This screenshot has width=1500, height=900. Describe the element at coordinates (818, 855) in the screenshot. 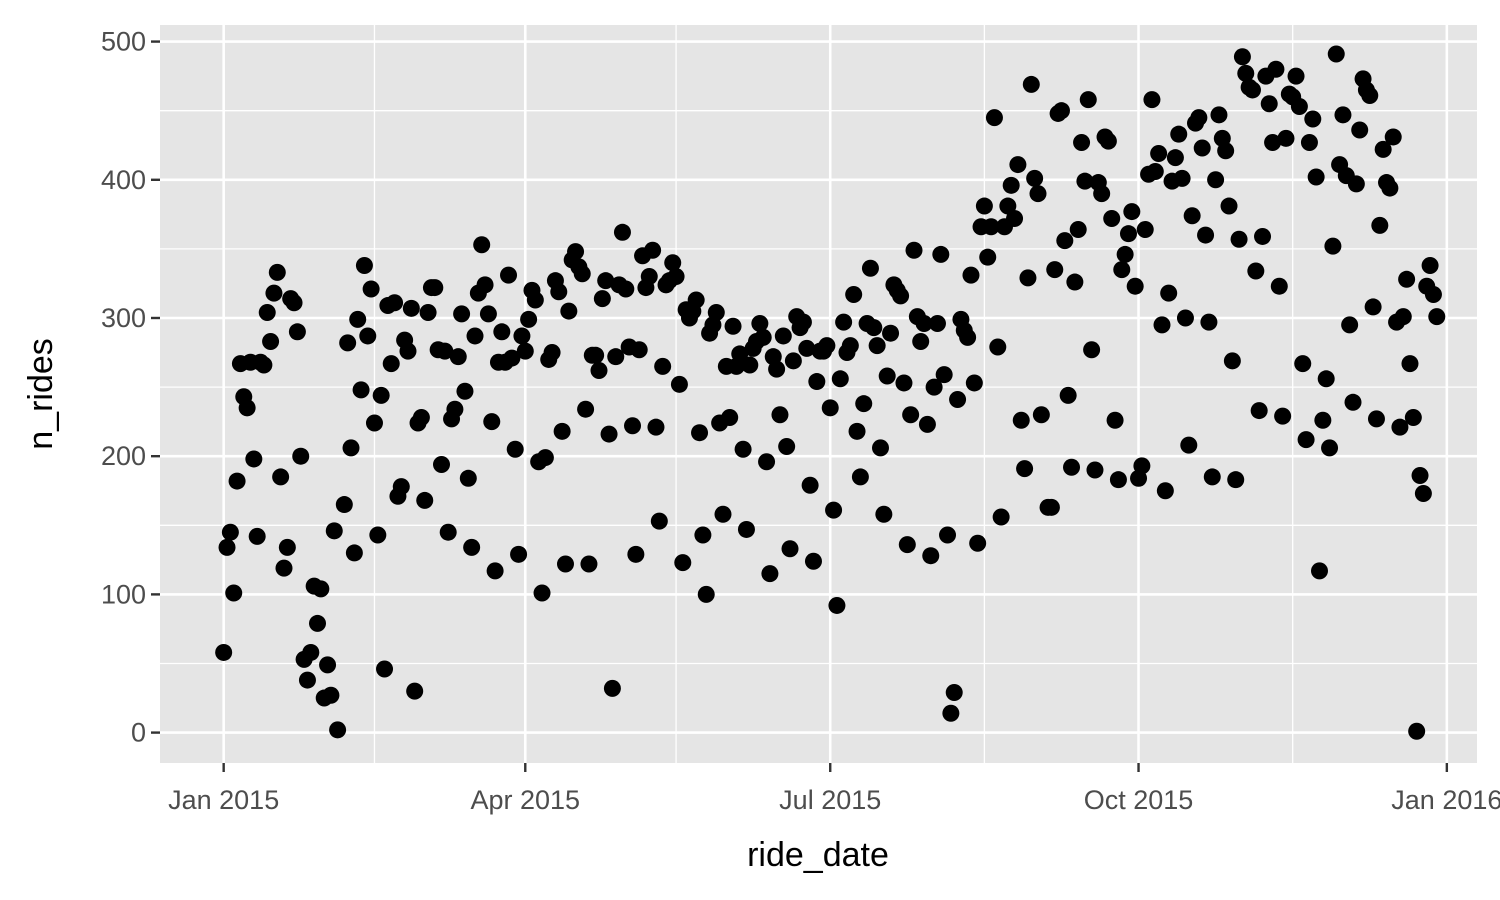

I see `x-axis-title: ride_date` at that location.